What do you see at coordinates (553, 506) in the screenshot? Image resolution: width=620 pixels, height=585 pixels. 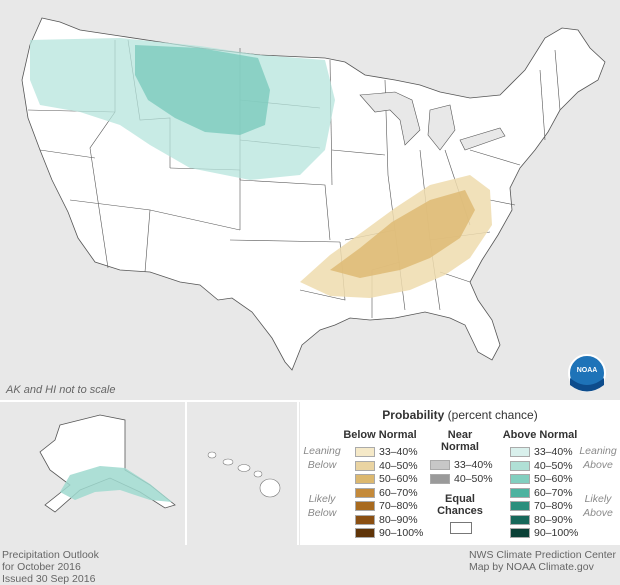 I see `above-normal-label: 70–80%` at bounding box center [553, 506].